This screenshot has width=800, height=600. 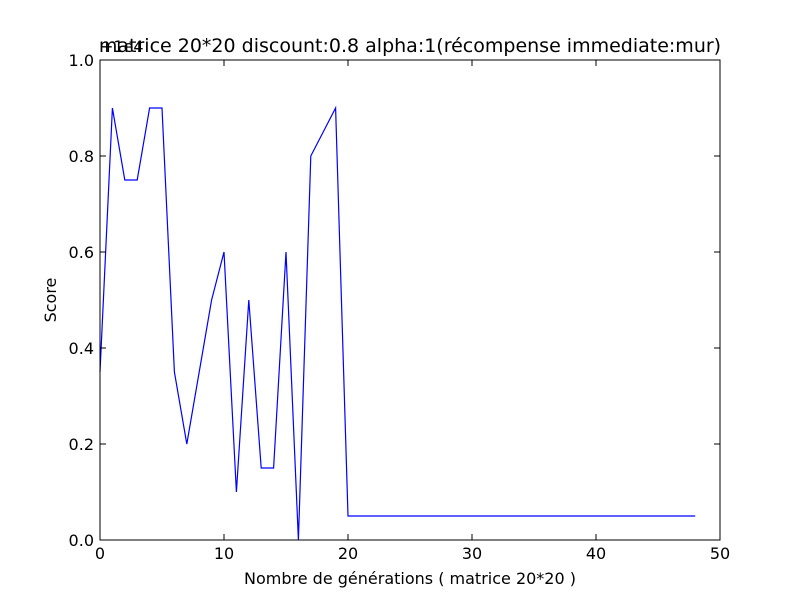 I want to click on x-axis-label: Nombre de générations ( matrice 20*20 ), so click(x=410, y=578).